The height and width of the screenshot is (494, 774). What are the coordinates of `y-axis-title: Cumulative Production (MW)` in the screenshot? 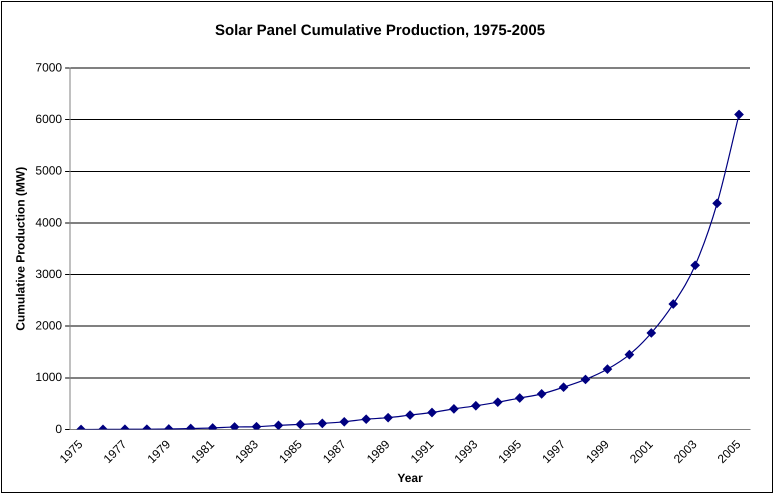 It's located at (21, 248).